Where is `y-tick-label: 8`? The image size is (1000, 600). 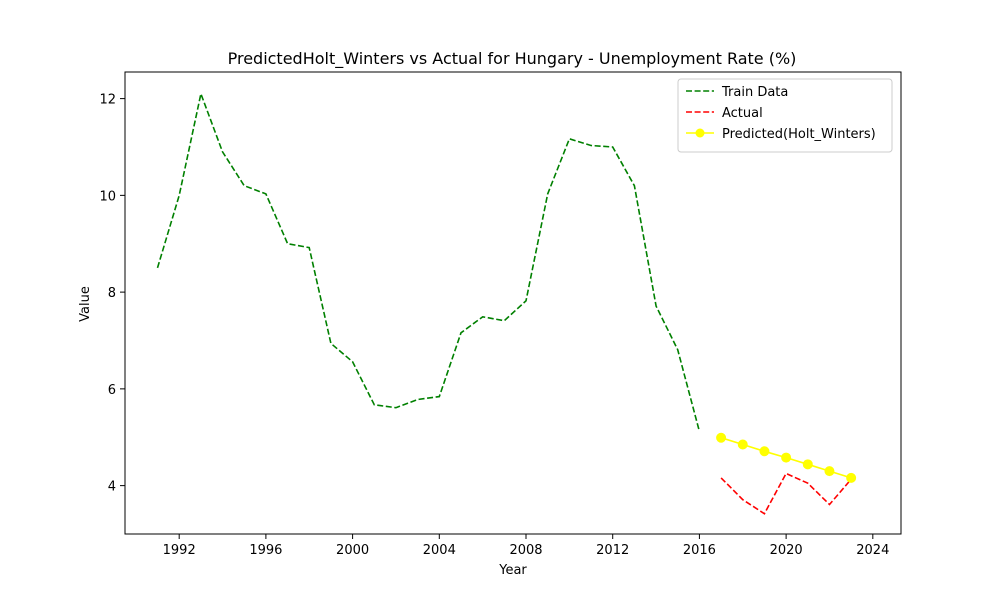
y-tick-label: 8 is located at coordinates (112, 293).